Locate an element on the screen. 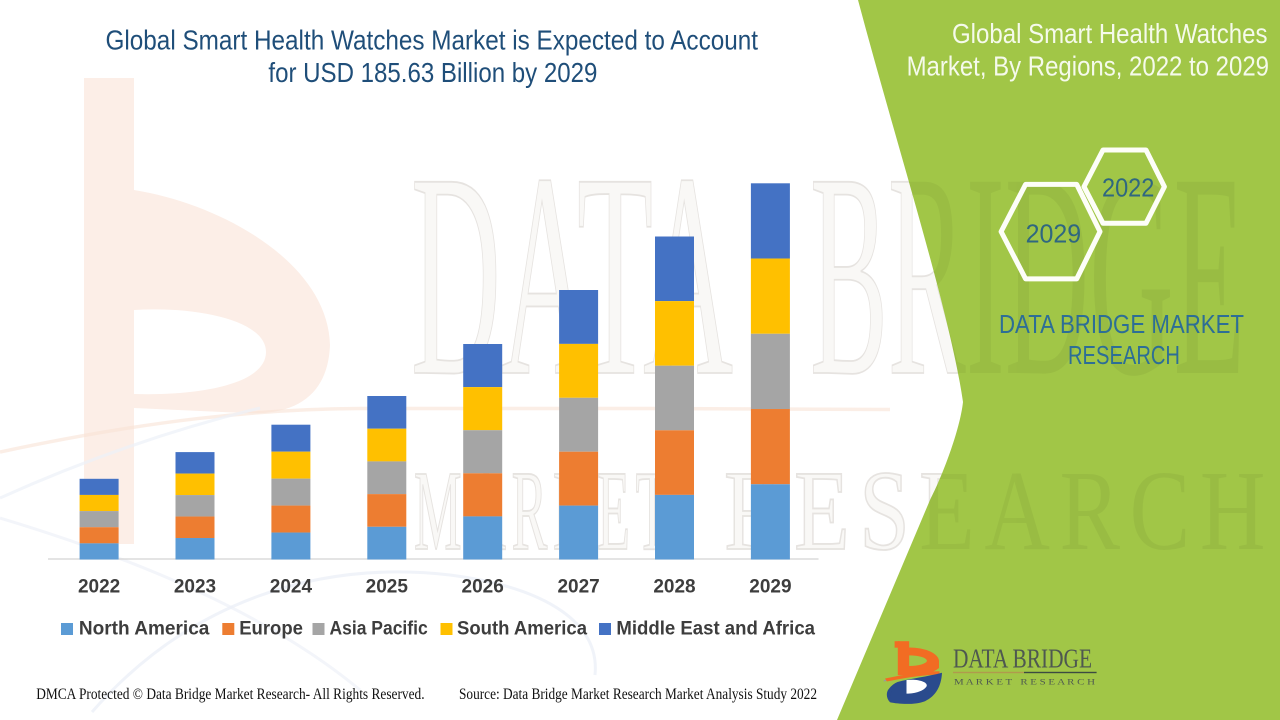  svg-text: South America is located at coordinates (522, 628).